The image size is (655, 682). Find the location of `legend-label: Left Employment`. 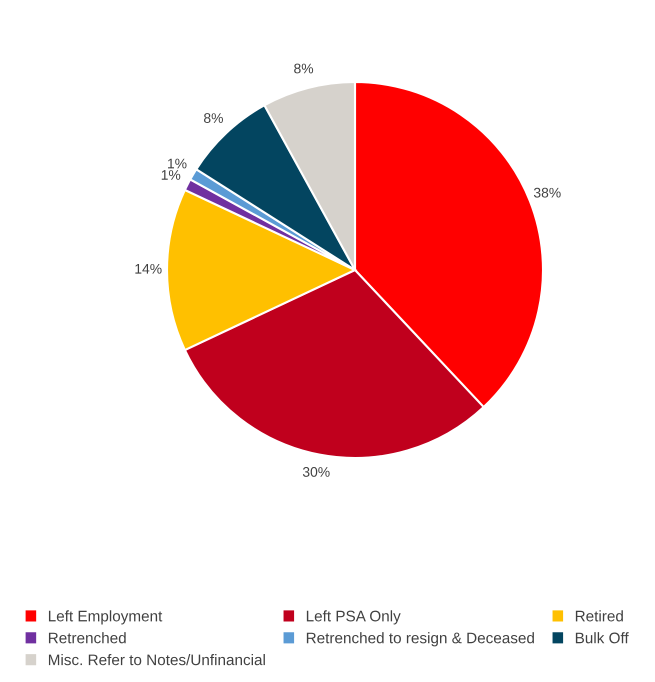

legend-label: Left Employment is located at coordinates (105, 617).